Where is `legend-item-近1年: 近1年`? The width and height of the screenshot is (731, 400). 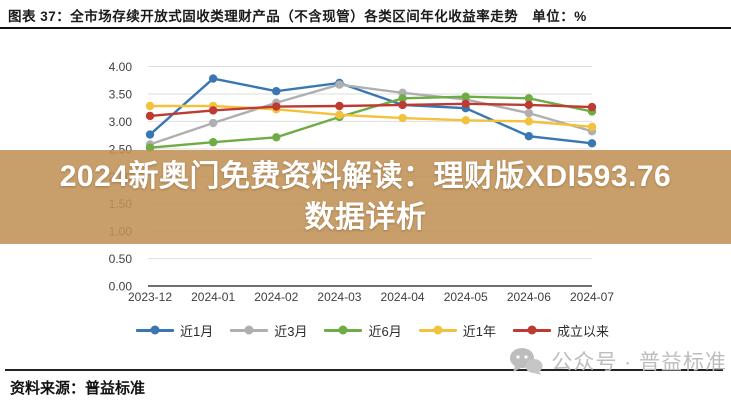
legend-item-近1年: 近1年 is located at coordinates (457, 330).